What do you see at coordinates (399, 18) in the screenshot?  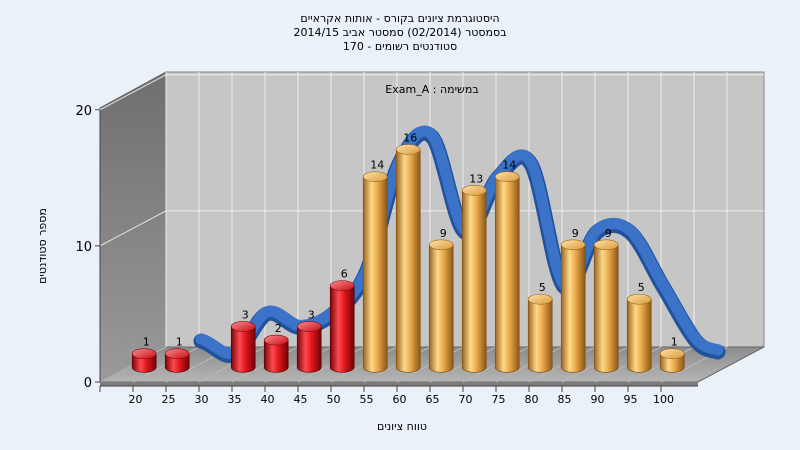 I see `chart-title-line-1: היסטוגרמת ציונים בקורס - אותות אקראיים` at bounding box center [399, 18].